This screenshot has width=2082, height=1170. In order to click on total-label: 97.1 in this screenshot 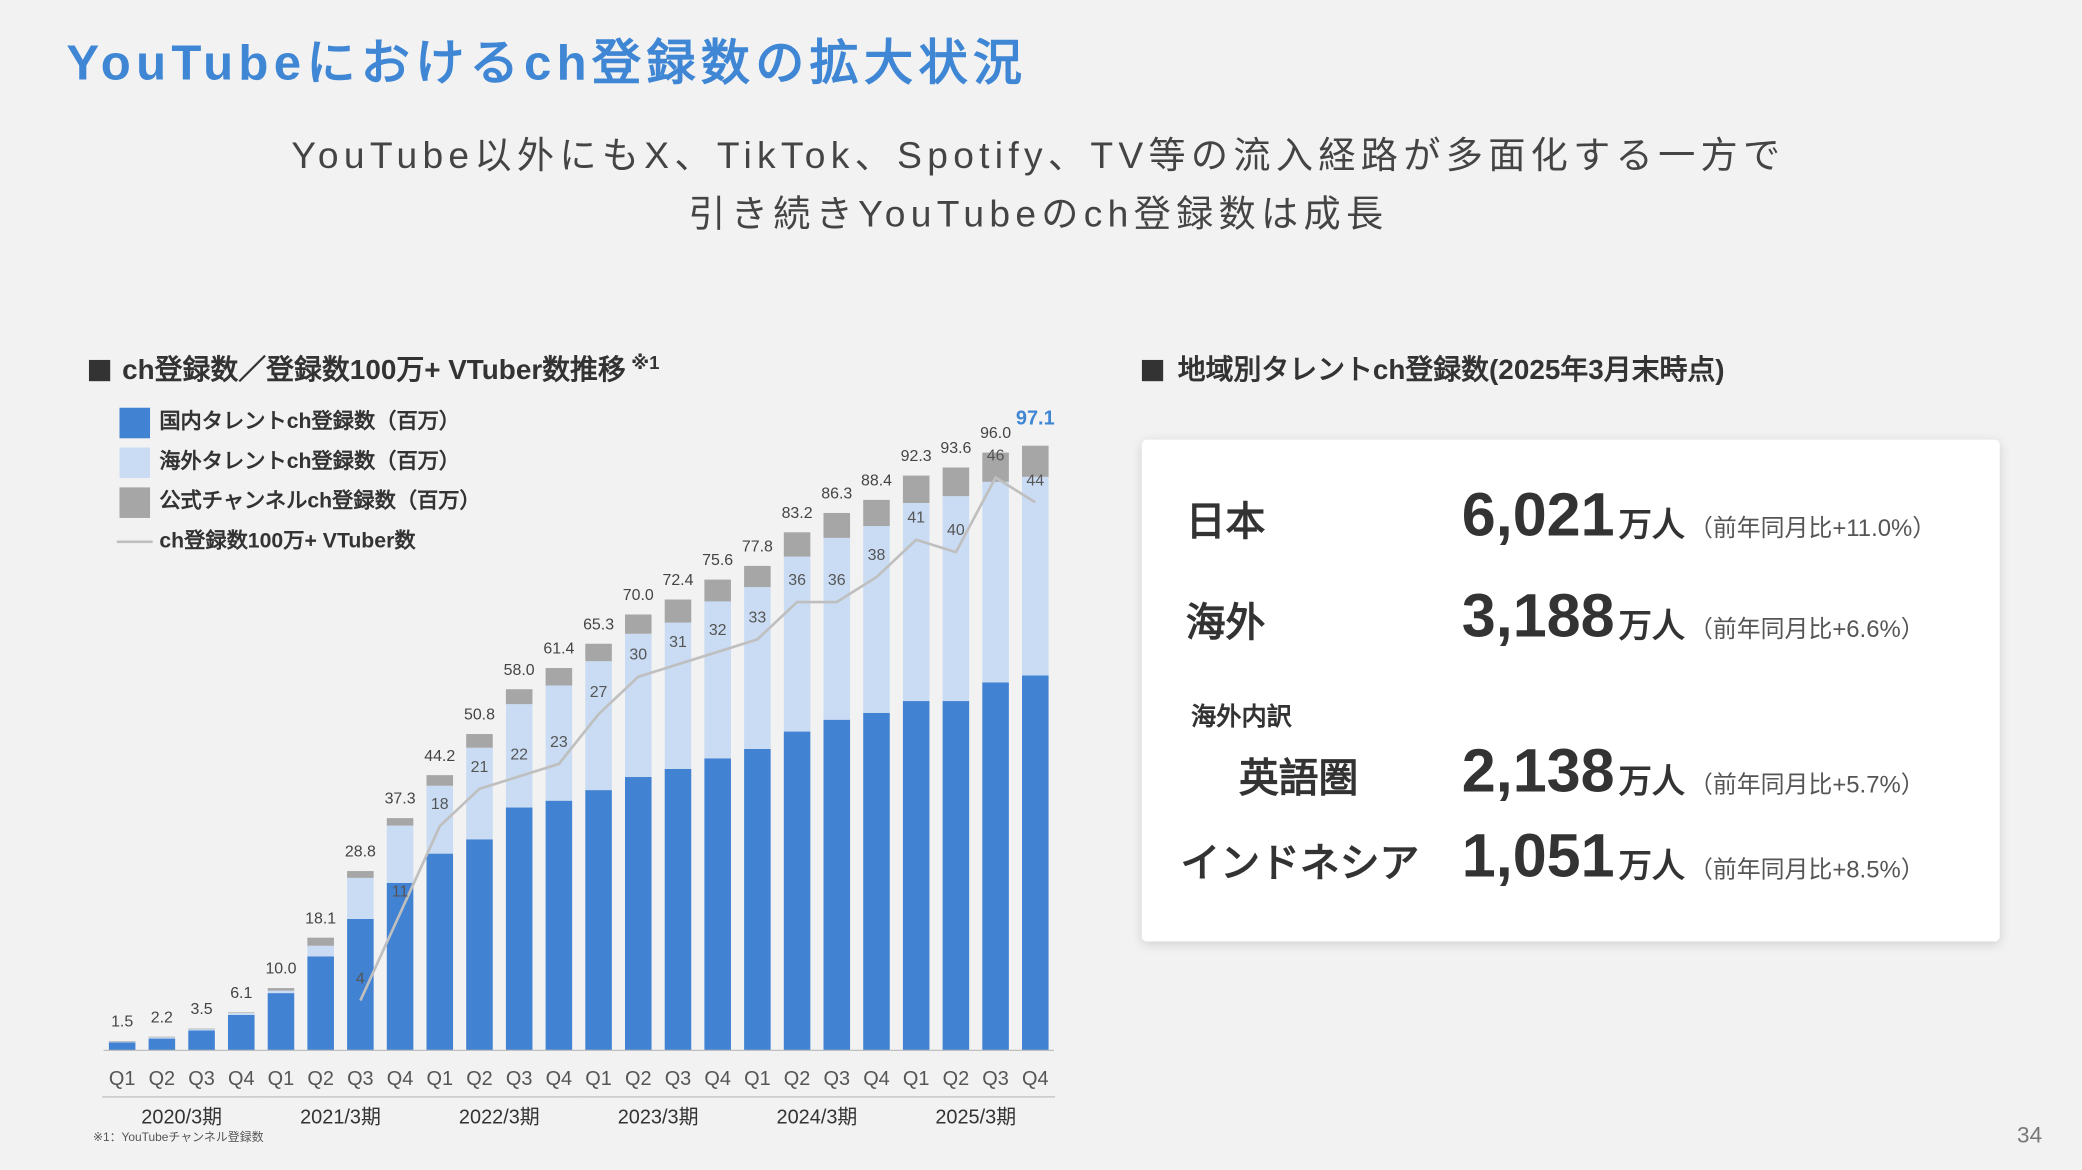, I will do `click(1035, 418)`.